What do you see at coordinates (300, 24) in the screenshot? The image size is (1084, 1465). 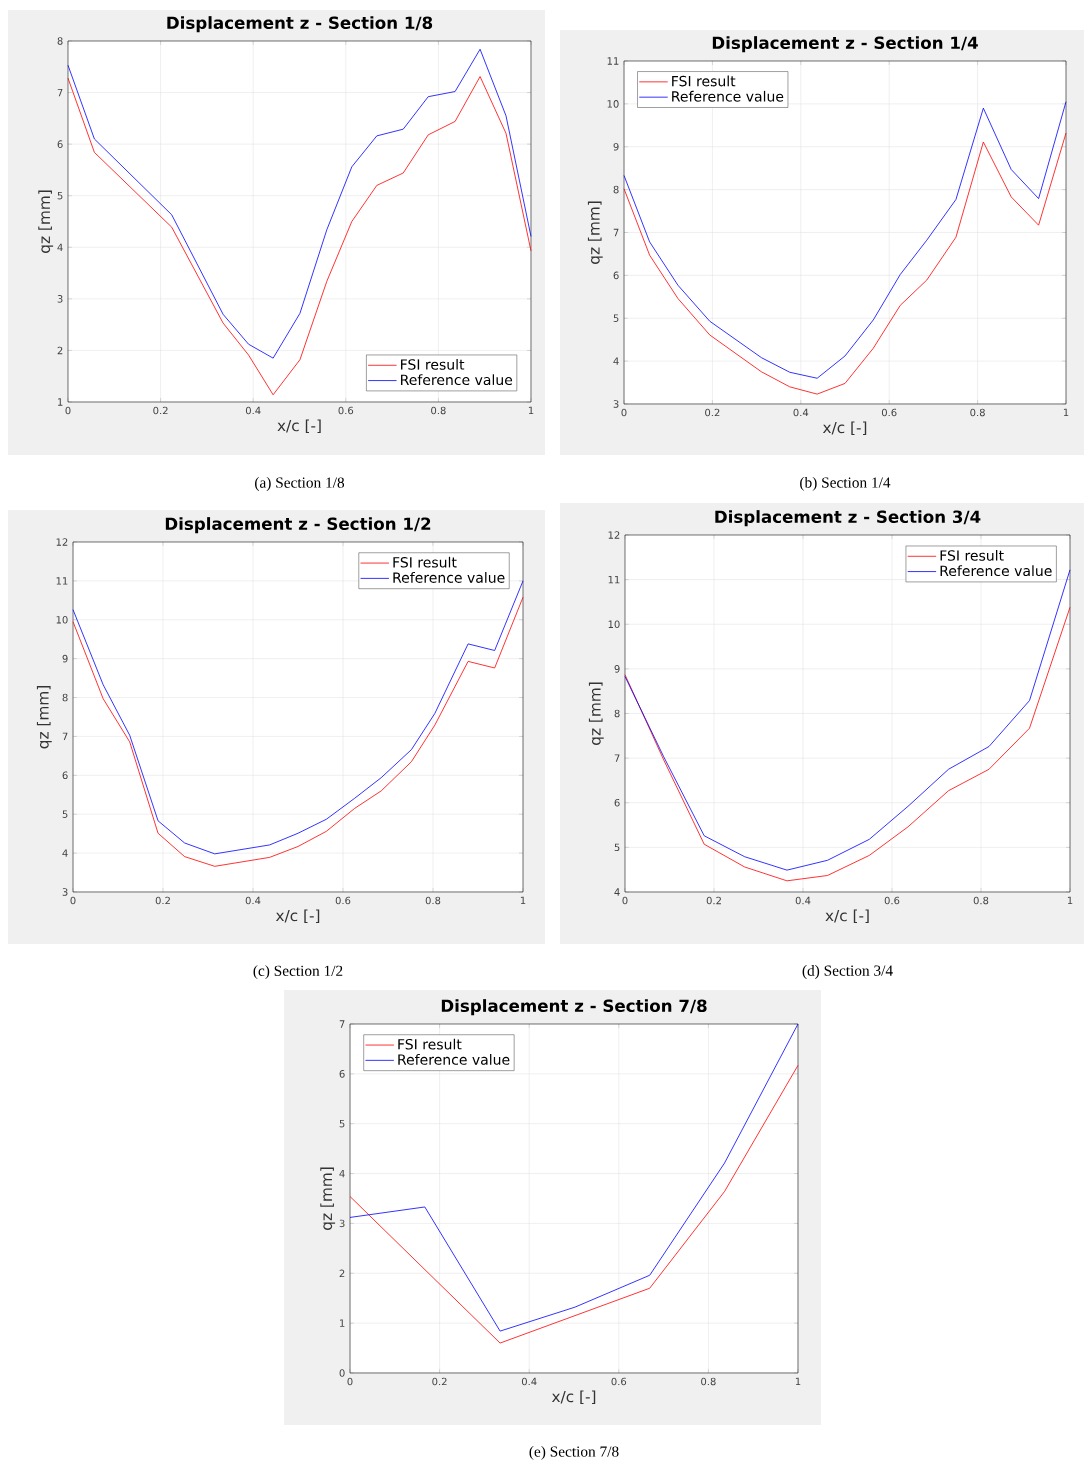 I see `chart-title: Displacement z - Section 1/8` at bounding box center [300, 24].